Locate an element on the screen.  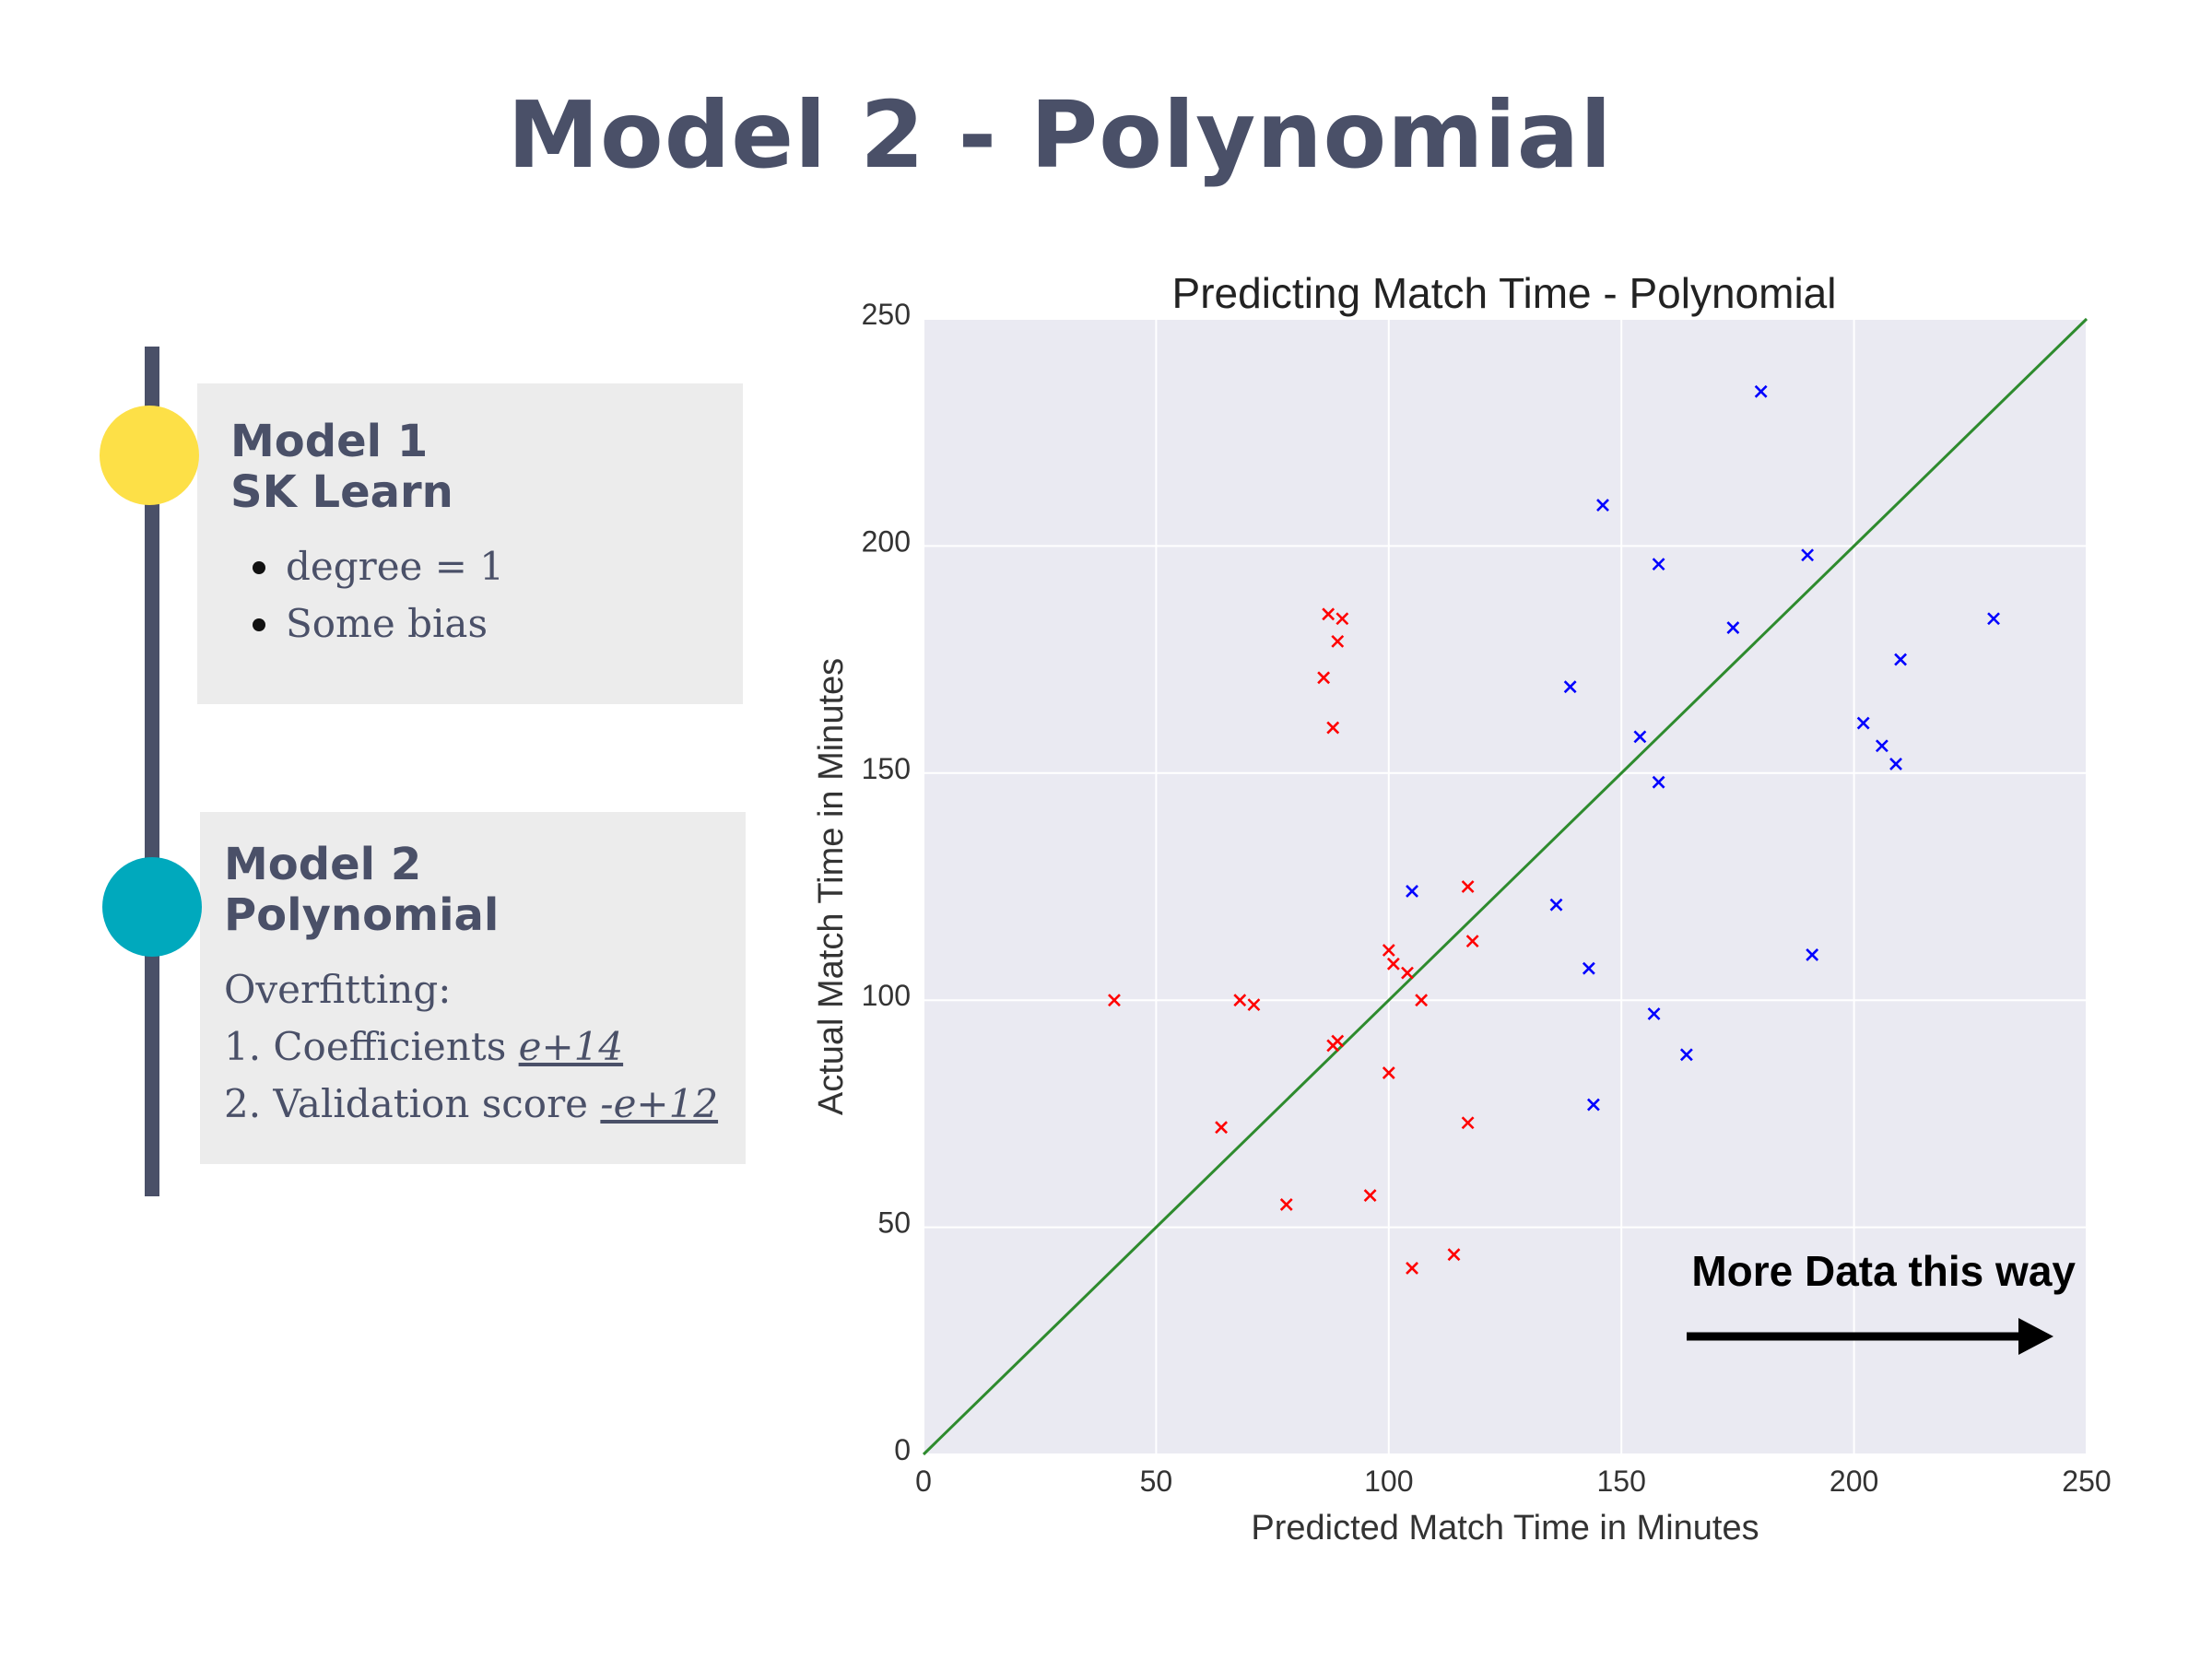
arrow-head is located at coordinates (2035, 1336).